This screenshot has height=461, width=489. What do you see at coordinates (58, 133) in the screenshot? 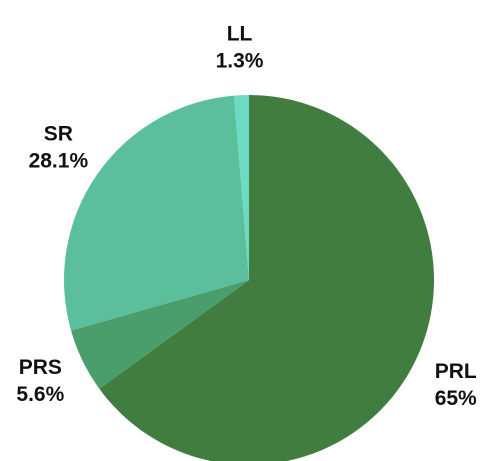
I see `slice-name: SR` at bounding box center [58, 133].